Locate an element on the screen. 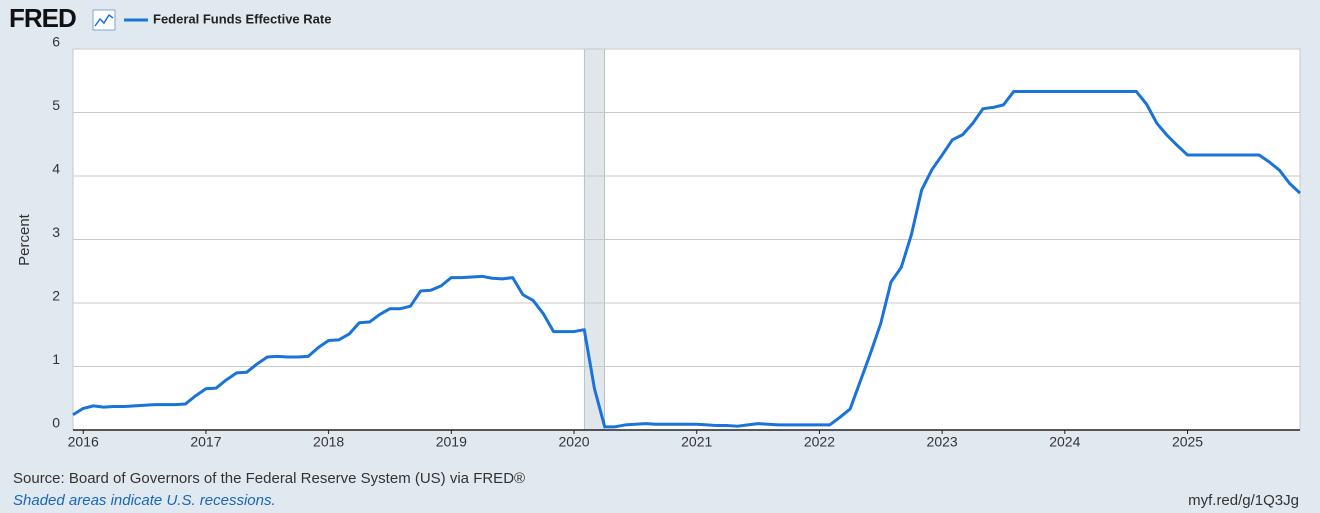 The image size is (1320, 513). x-tick-label: 2016 is located at coordinates (83, 442).